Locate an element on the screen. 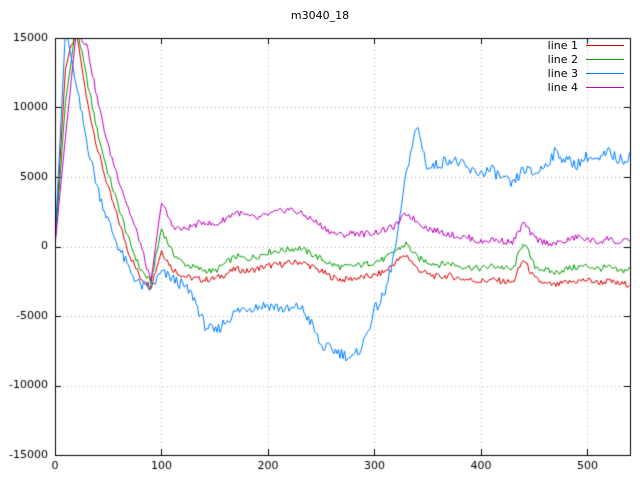 Image resolution: width=640 pixels, height=480 pixels. legend-label-line4: line 4 is located at coordinates (562, 87).